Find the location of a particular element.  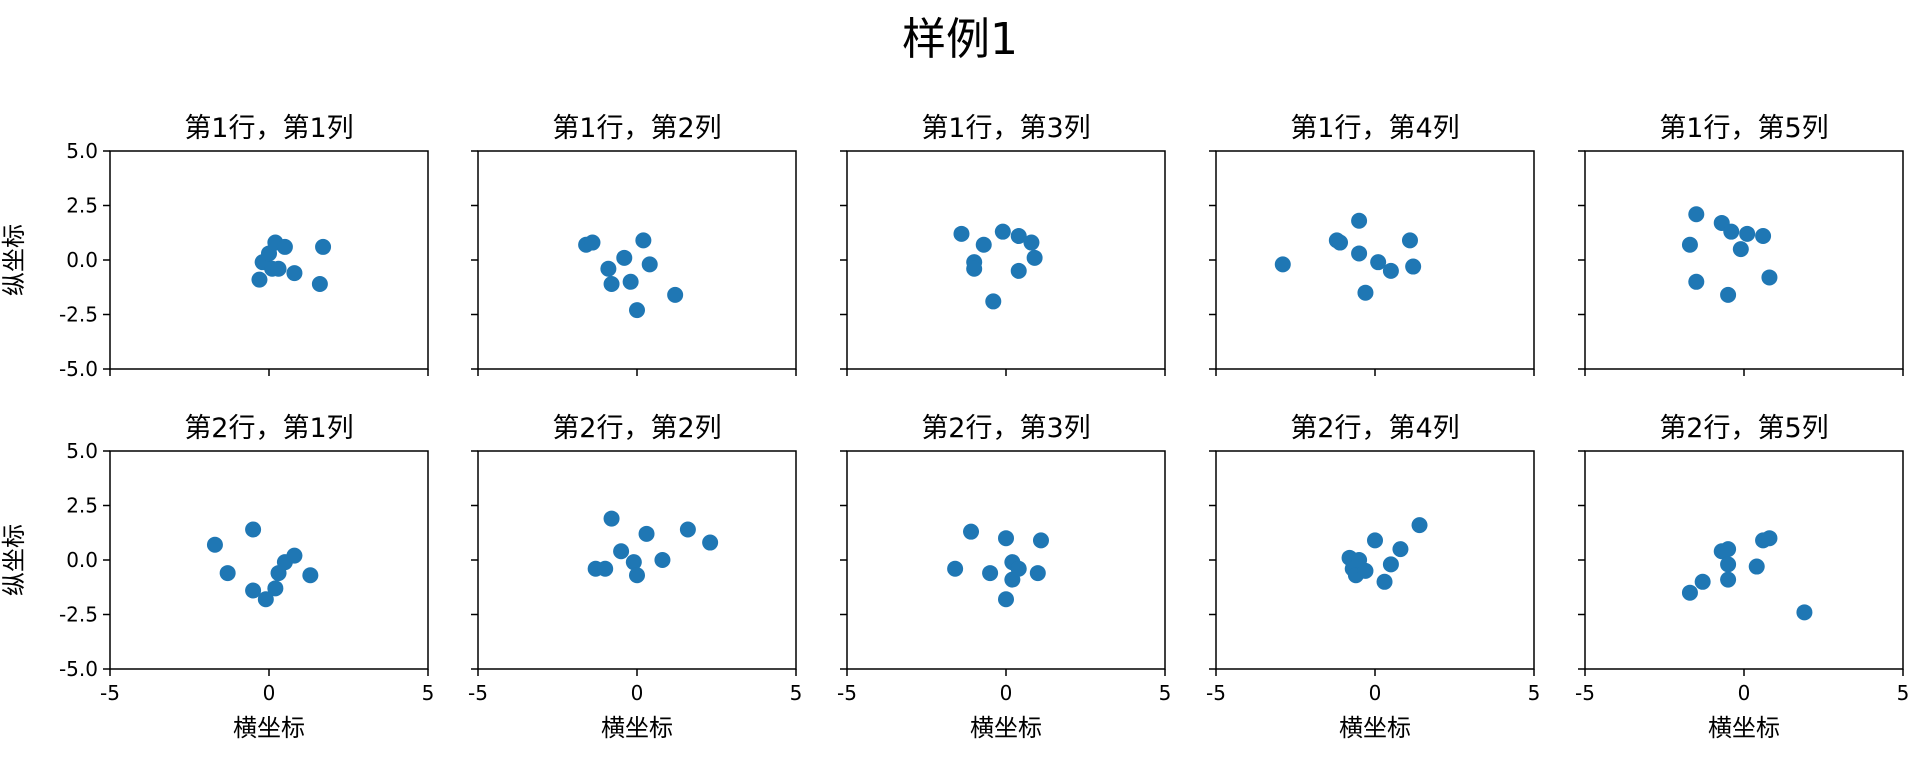

subplot-title: 第1行，第3列 is located at coordinates (1005, 128).